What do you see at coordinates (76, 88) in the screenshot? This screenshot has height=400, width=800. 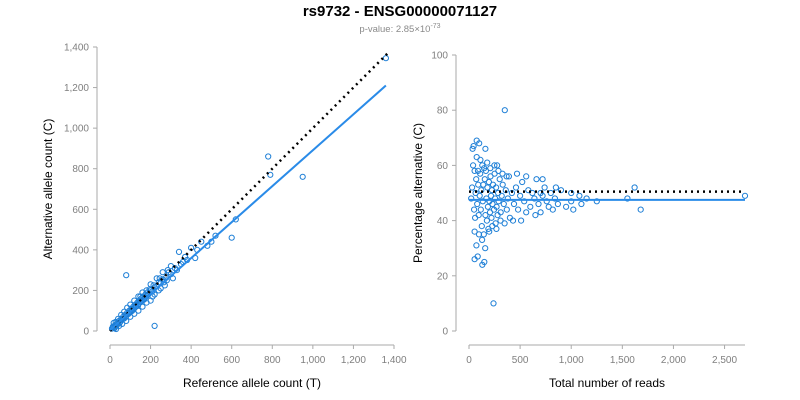 I see `y-tick-label: 1,200` at bounding box center [76, 88].